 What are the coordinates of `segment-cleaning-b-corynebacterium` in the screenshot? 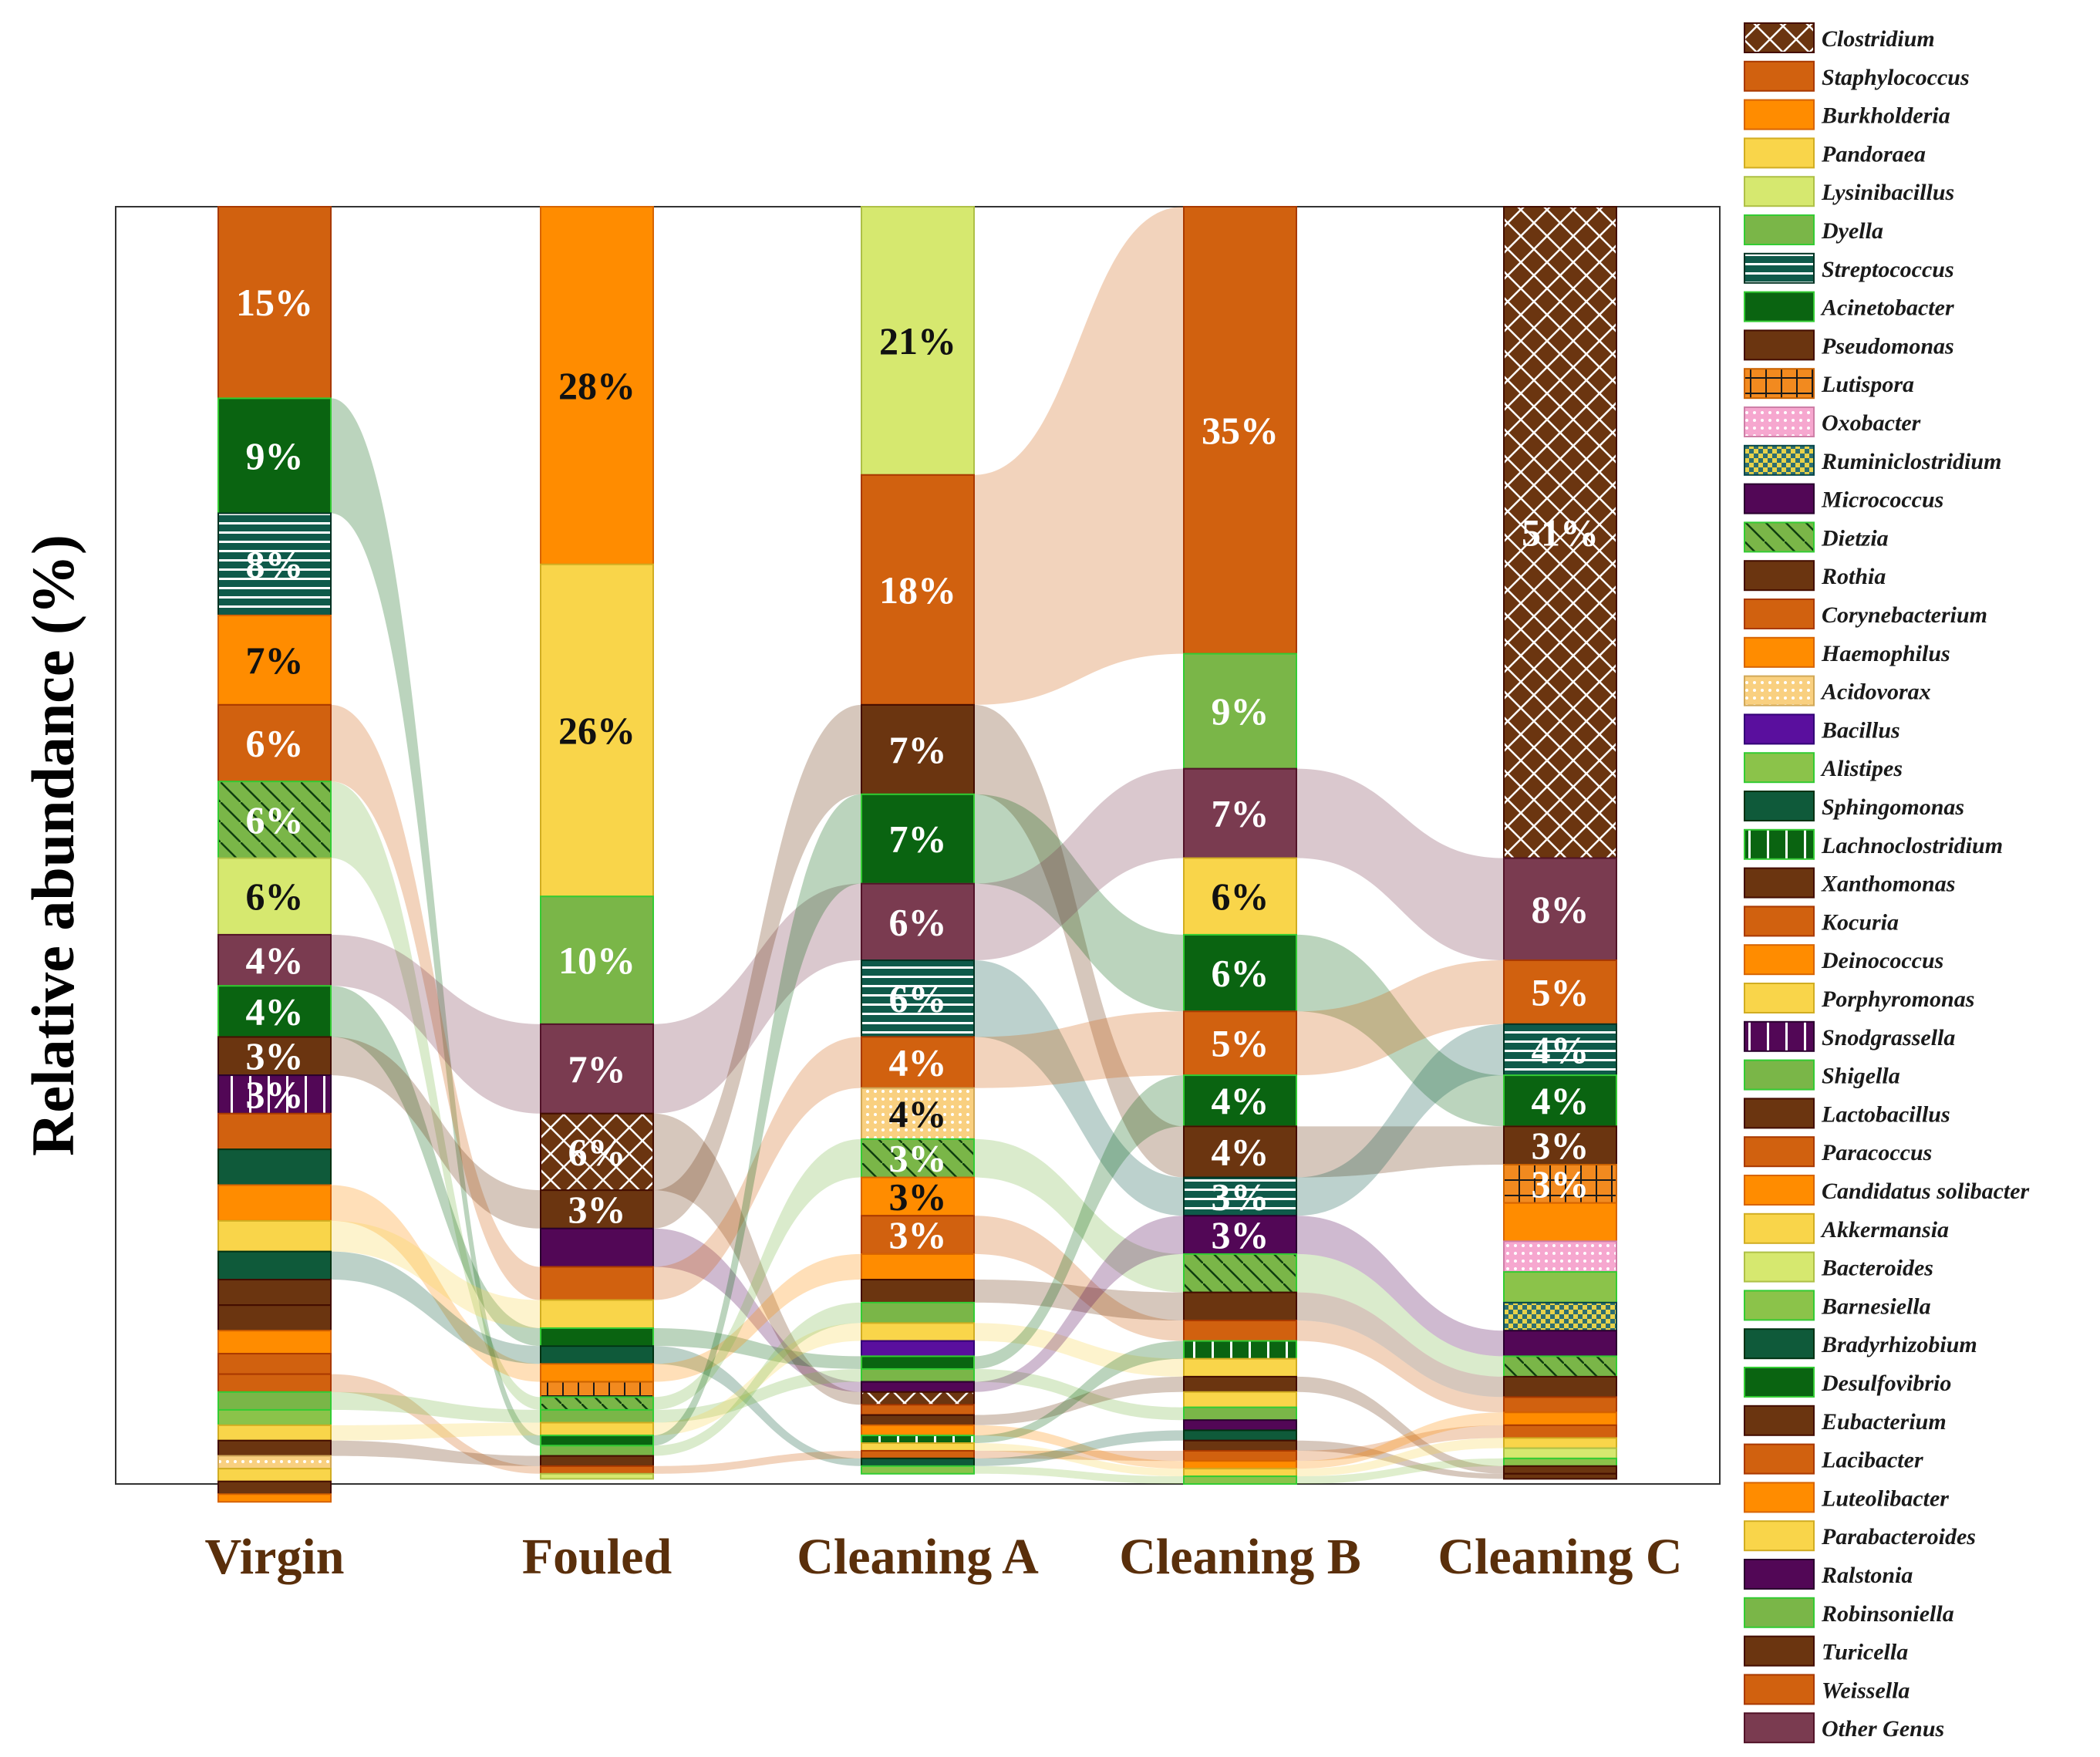 It's located at (1240, 1043).